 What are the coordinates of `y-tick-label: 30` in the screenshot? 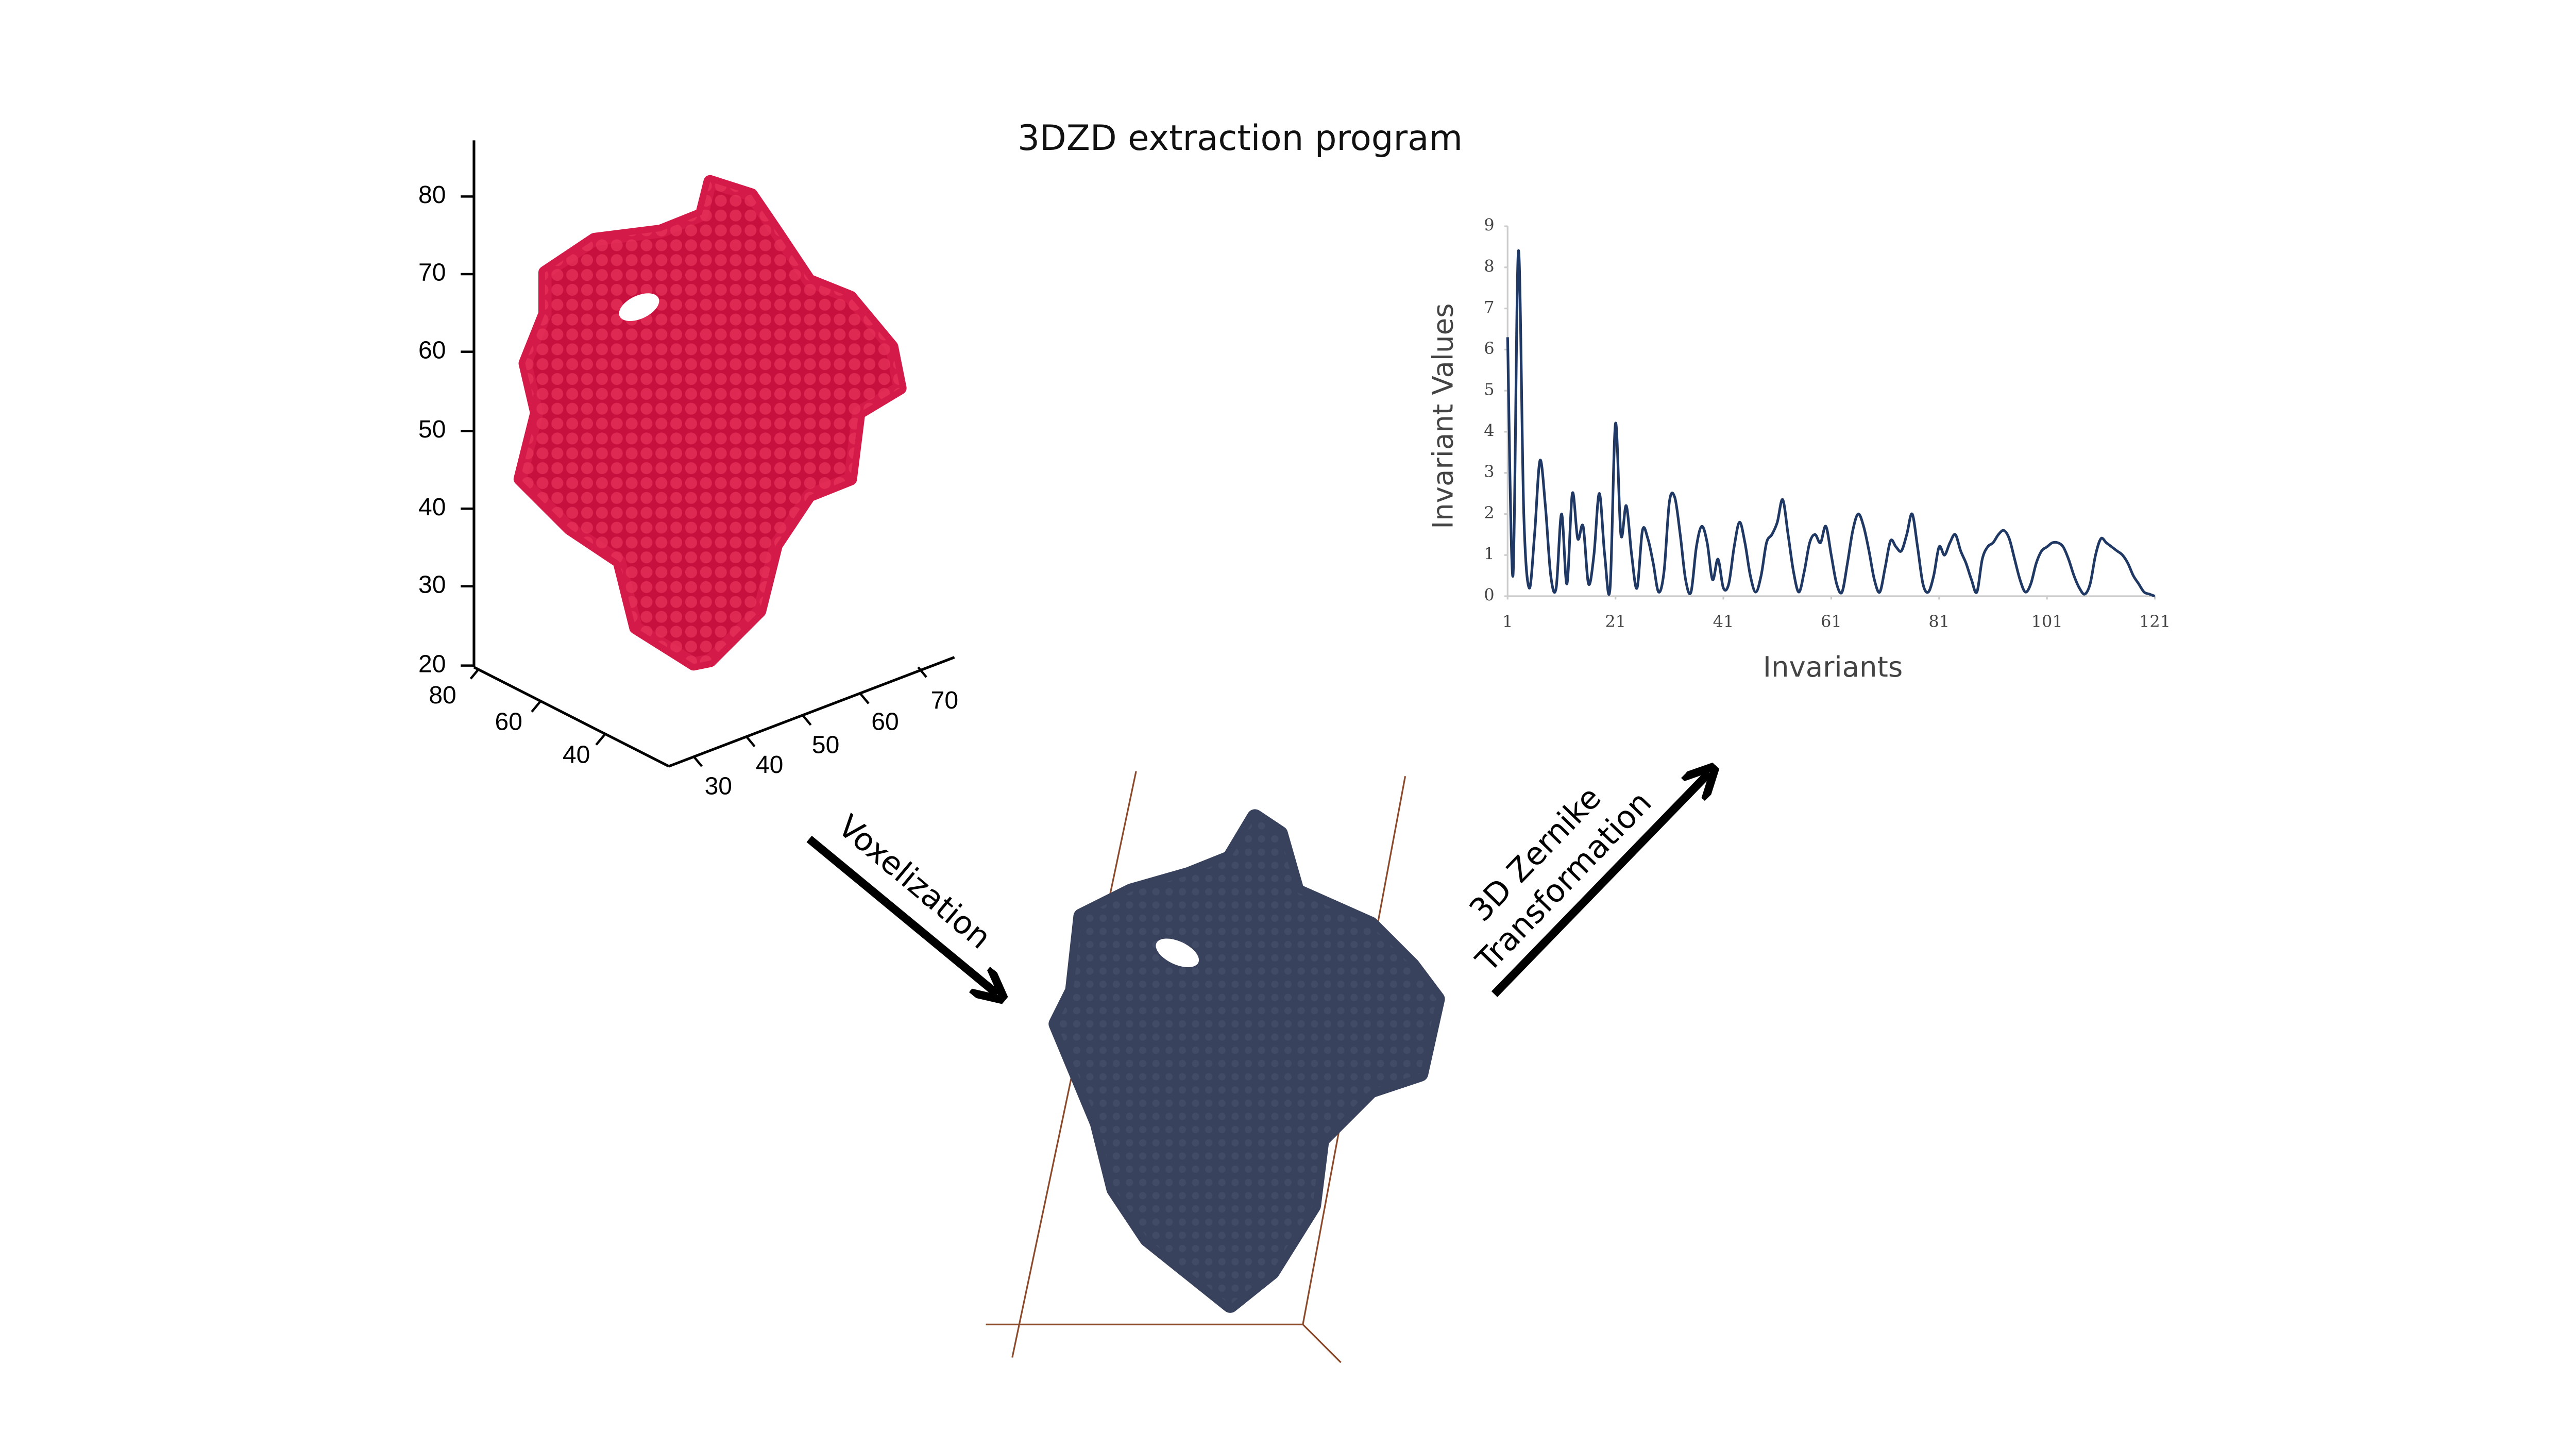 It's located at (718, 786).